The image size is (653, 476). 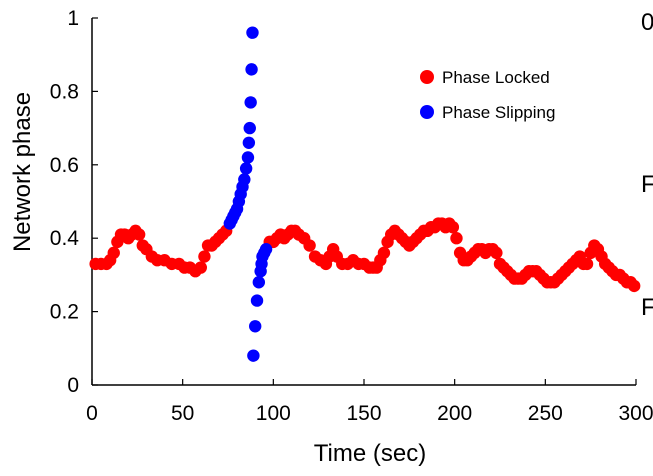 I want to click on legend-marker-phase-locked, so click(x=427, y=77).